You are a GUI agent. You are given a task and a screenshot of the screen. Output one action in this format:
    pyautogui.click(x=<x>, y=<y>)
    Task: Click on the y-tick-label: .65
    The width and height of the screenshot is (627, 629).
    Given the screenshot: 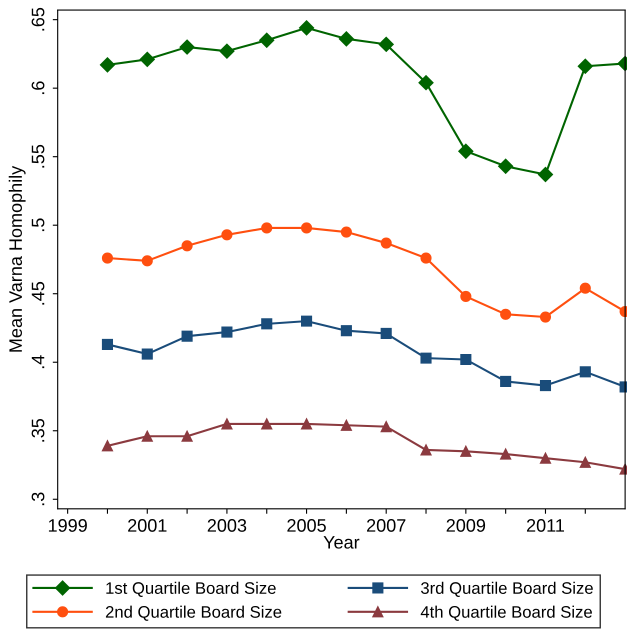 What is the action you would take?
    pyautogui.click(x=38, y=19)
    